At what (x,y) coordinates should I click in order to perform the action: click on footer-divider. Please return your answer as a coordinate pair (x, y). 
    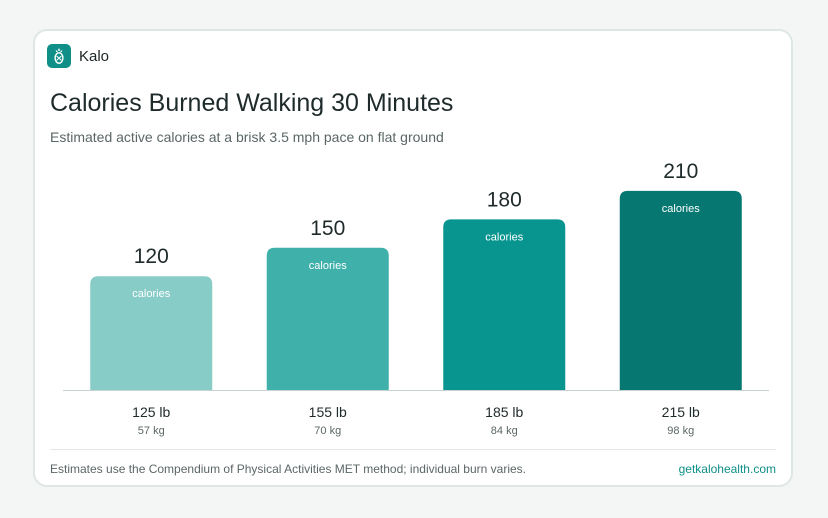
    Looking at the image, I should click on (413, 449).